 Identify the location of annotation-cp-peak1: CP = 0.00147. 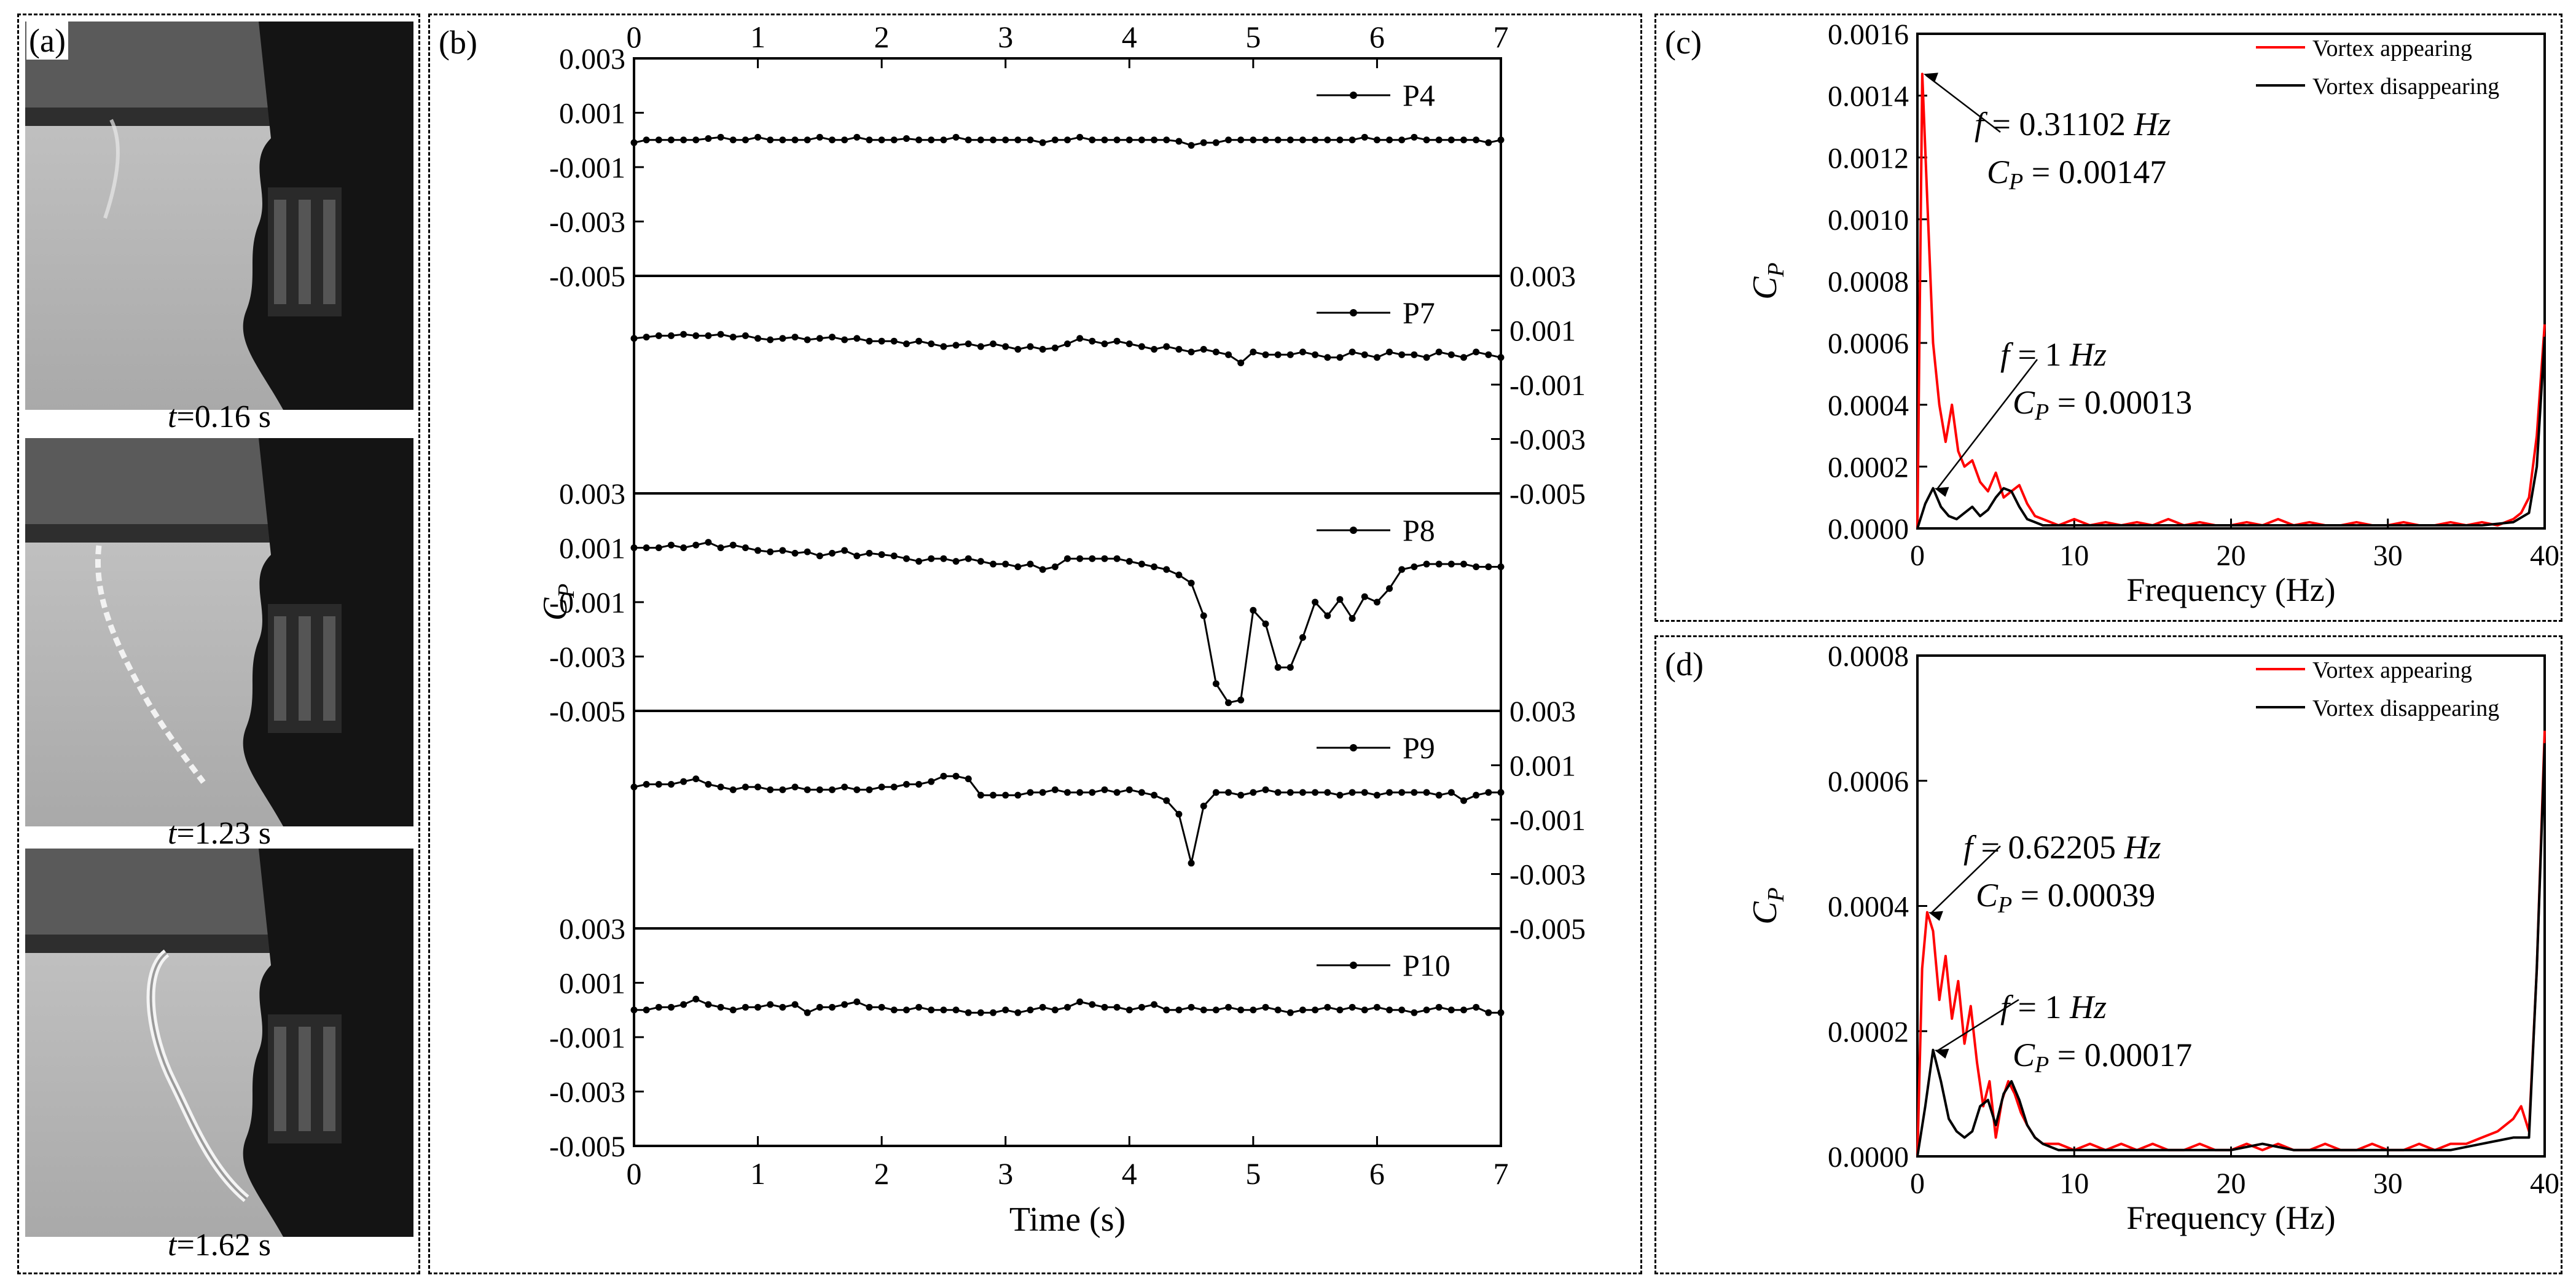
(2076, 174).